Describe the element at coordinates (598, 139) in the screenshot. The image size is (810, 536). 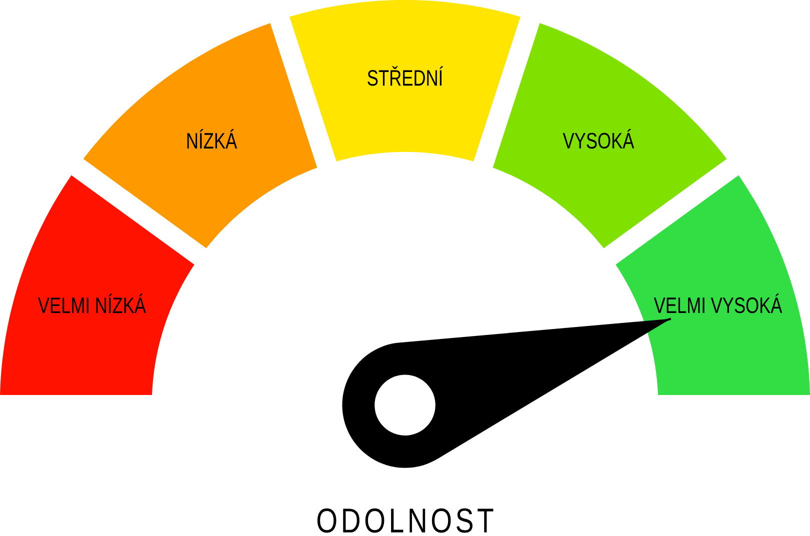
I see `slice-label: VYSOKÁ` at that location.